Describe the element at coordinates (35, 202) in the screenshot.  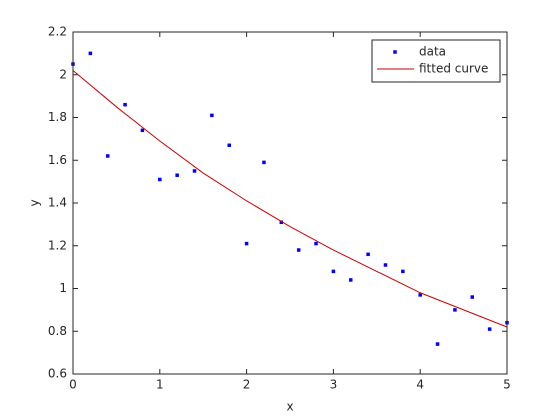
I see `y-axis-label: y` at that location.